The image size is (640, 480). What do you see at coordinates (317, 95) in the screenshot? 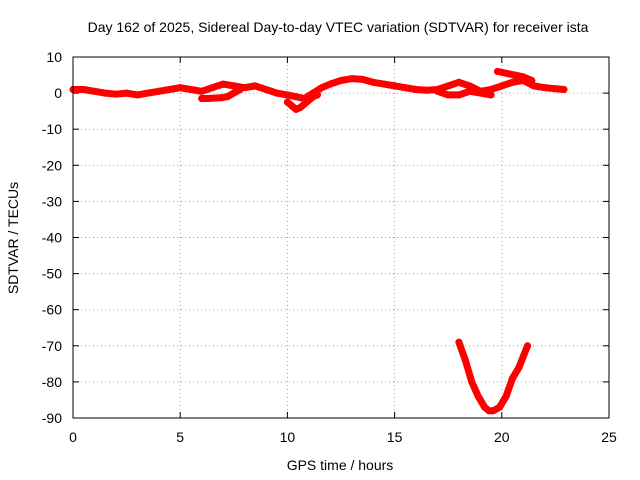
I see `data-point-offset-segment-10h` at bounding box center [317, 95].